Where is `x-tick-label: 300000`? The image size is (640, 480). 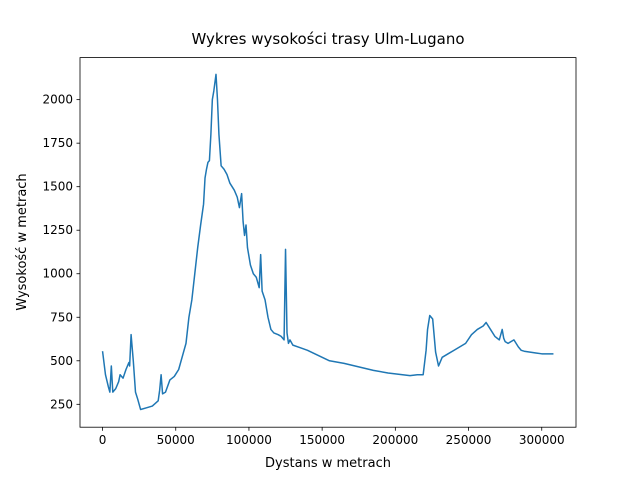
x-tick-label: 300000 is located at coordinates (542, 440).